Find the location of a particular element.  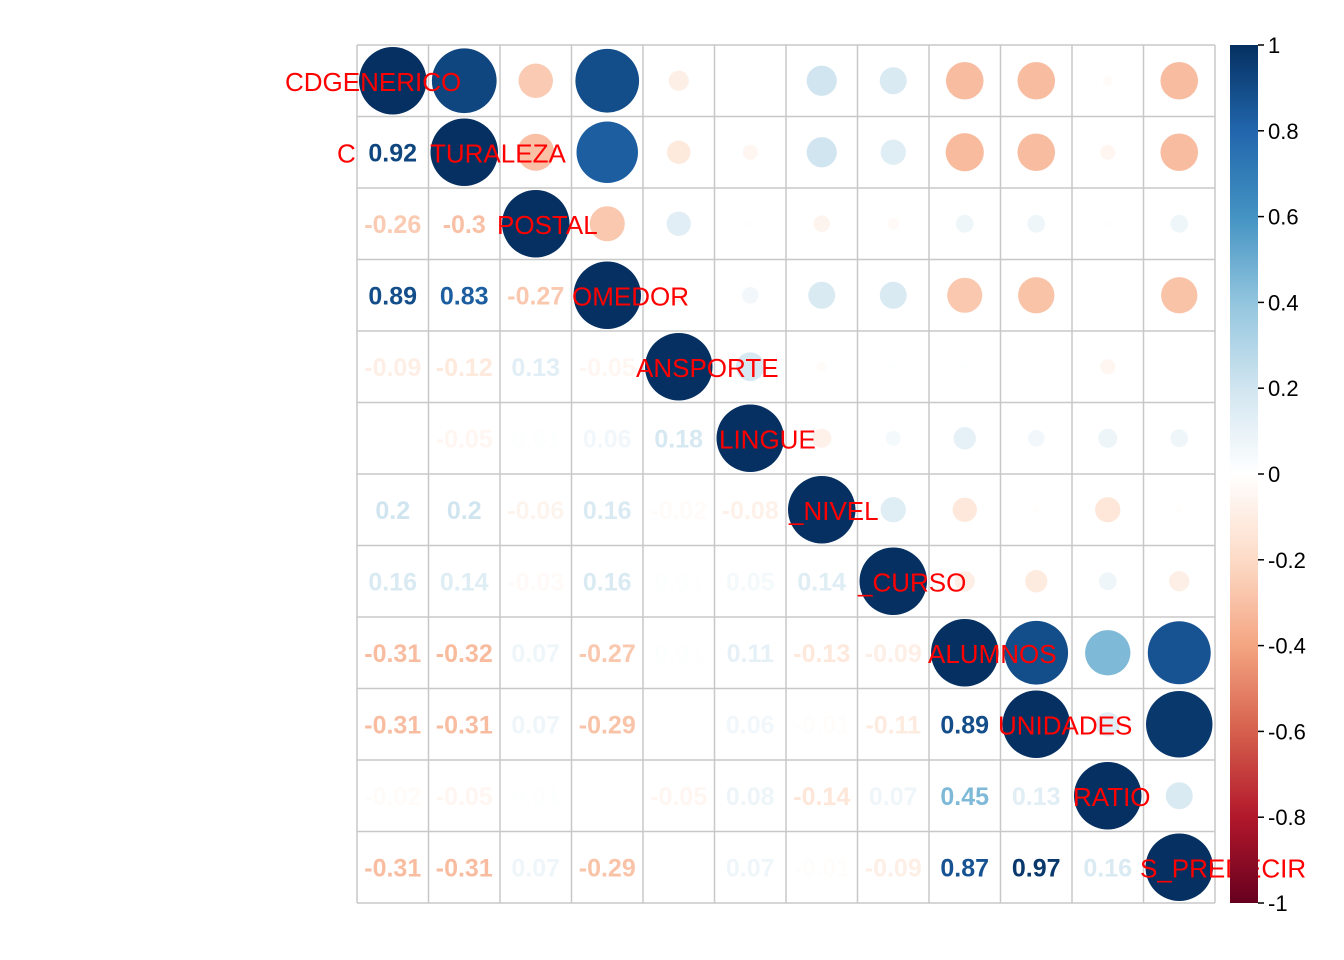

correlation-value: -0.12 is located at coordinates (464, 368).